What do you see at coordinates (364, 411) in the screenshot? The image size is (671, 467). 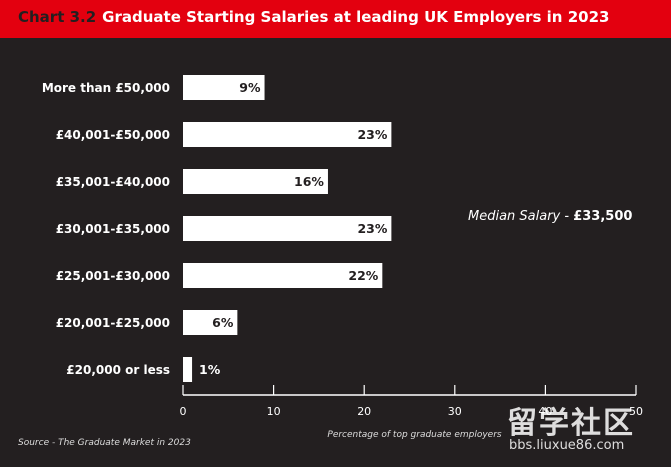 I see `x-tick-label: 20` at bounding box center [364, 411].